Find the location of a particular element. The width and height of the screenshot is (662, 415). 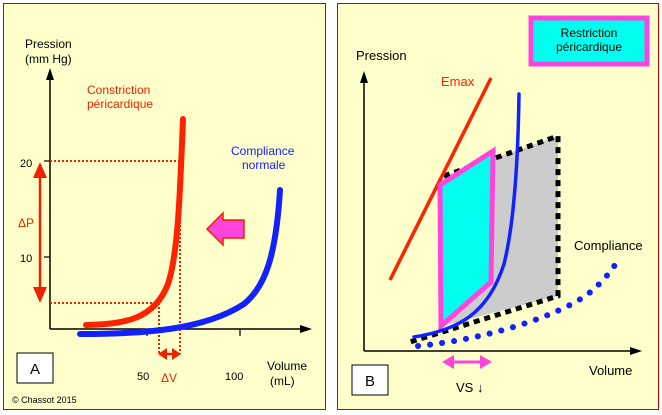

panel-a-delta-p-label: ΔP is located at coordinates (26, 223).